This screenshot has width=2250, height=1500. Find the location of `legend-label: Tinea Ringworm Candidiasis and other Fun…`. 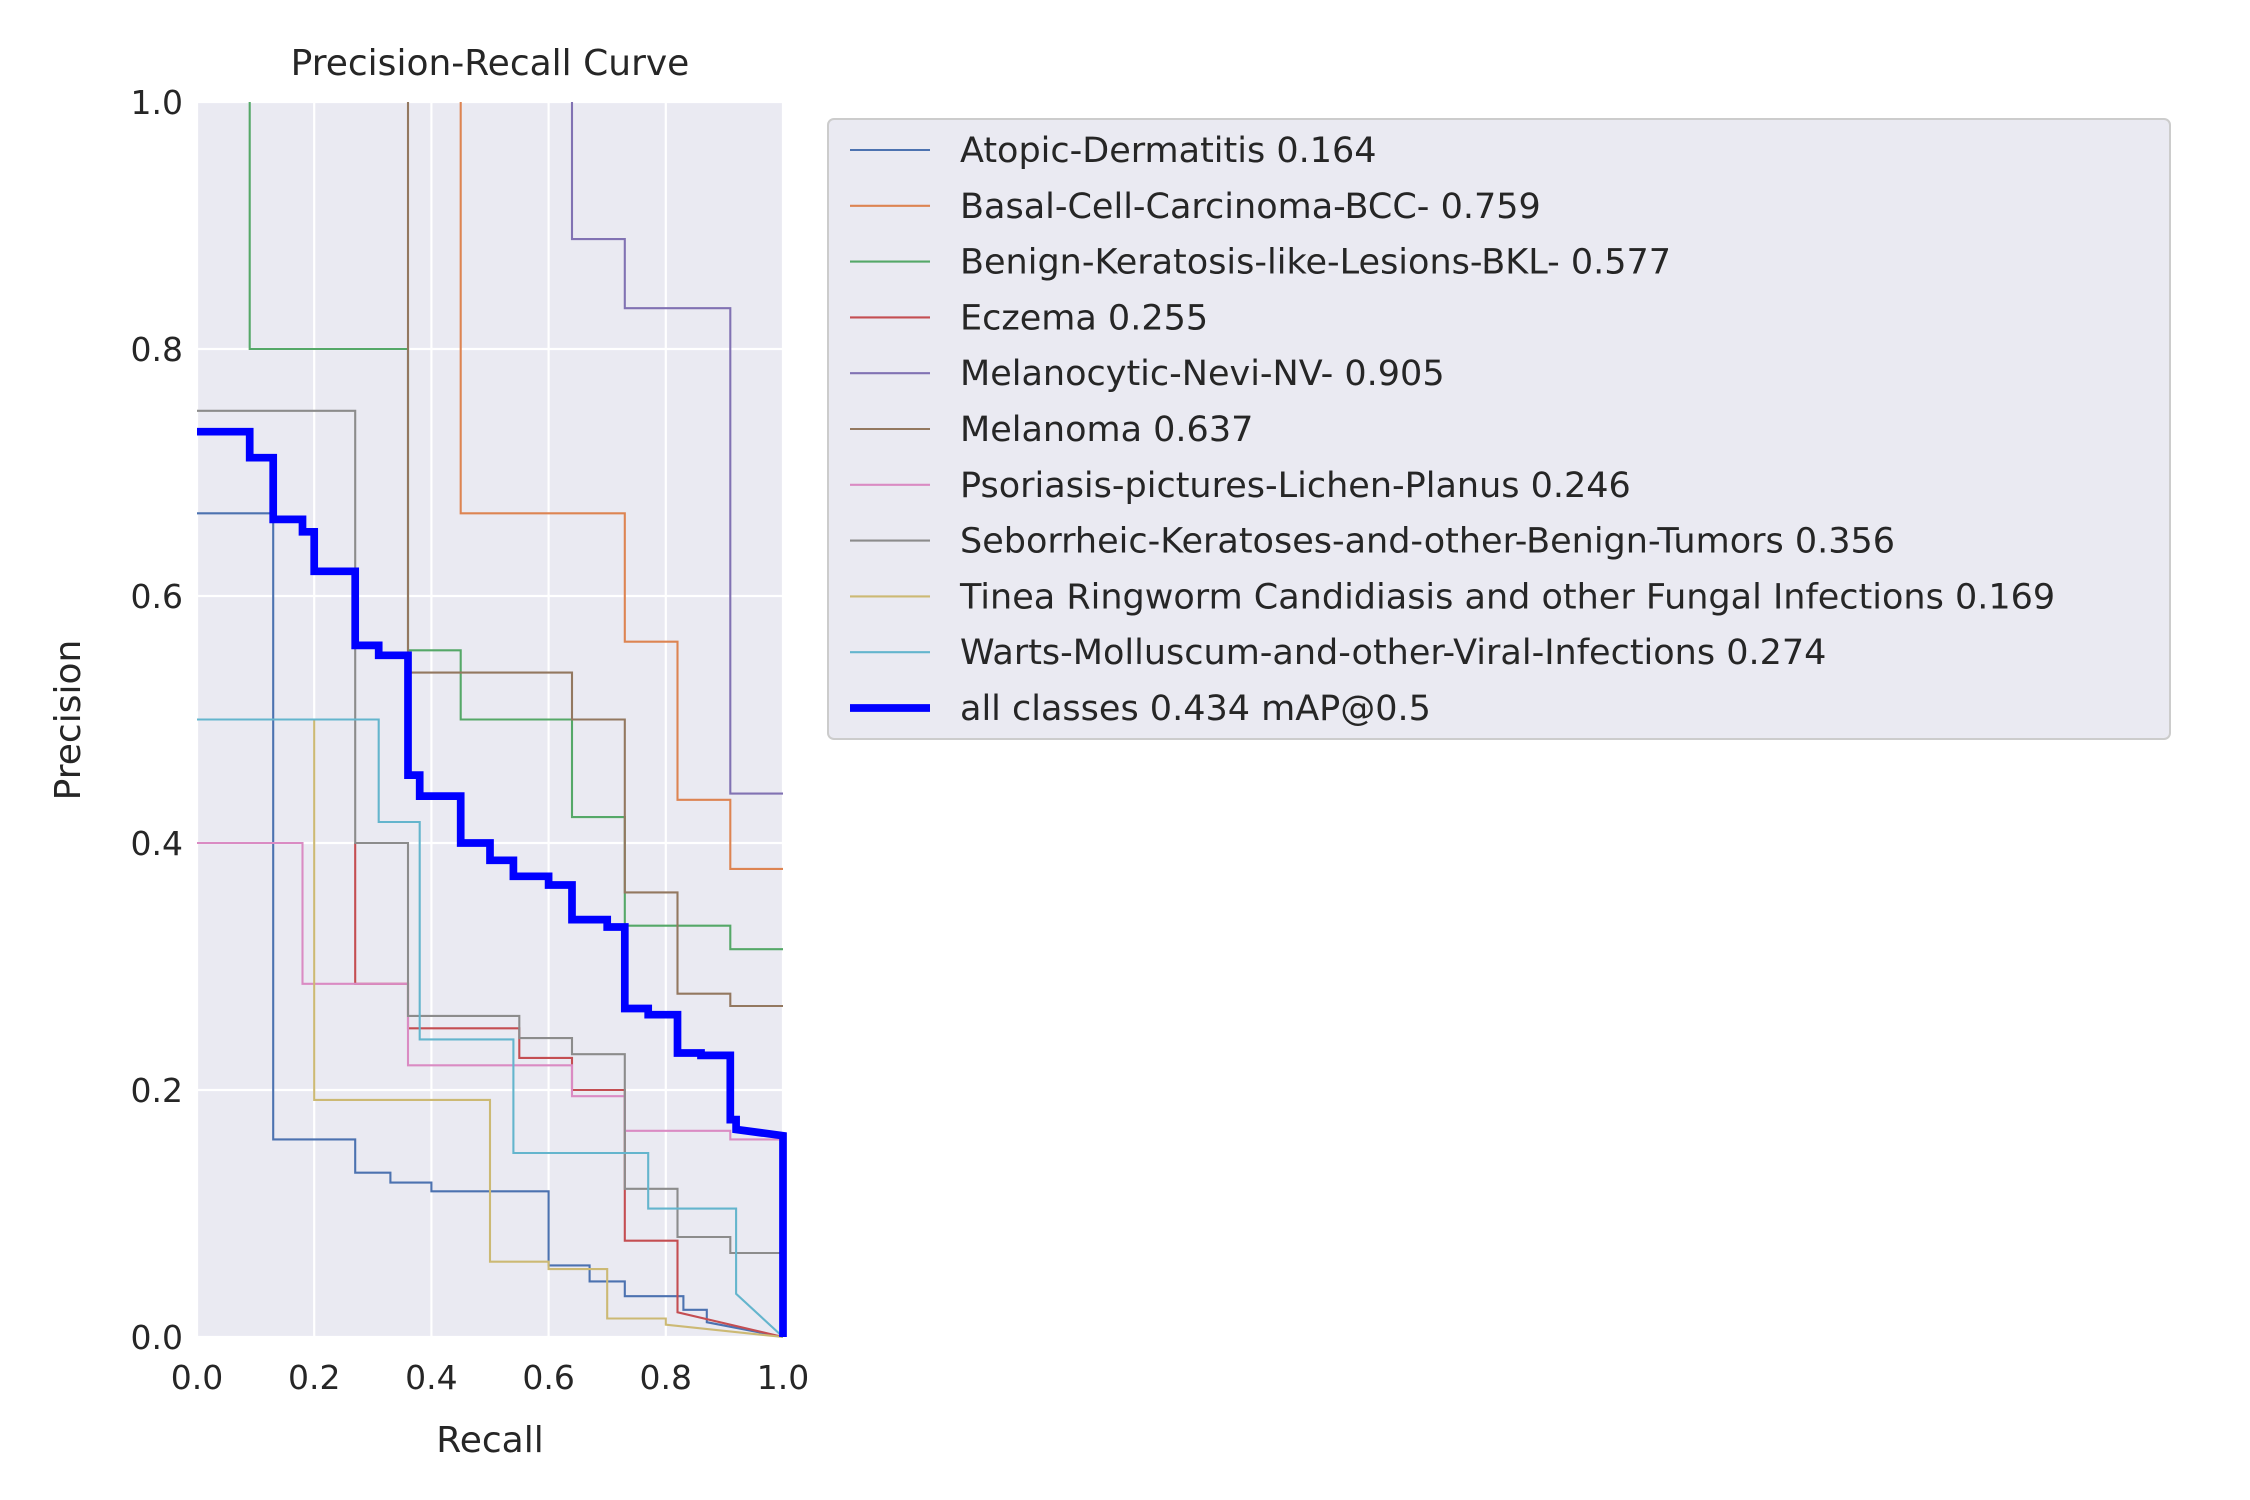

legend-label: Tinea Ringworm Candidiasis and other Fun… is located at coordinates (1507, 597).